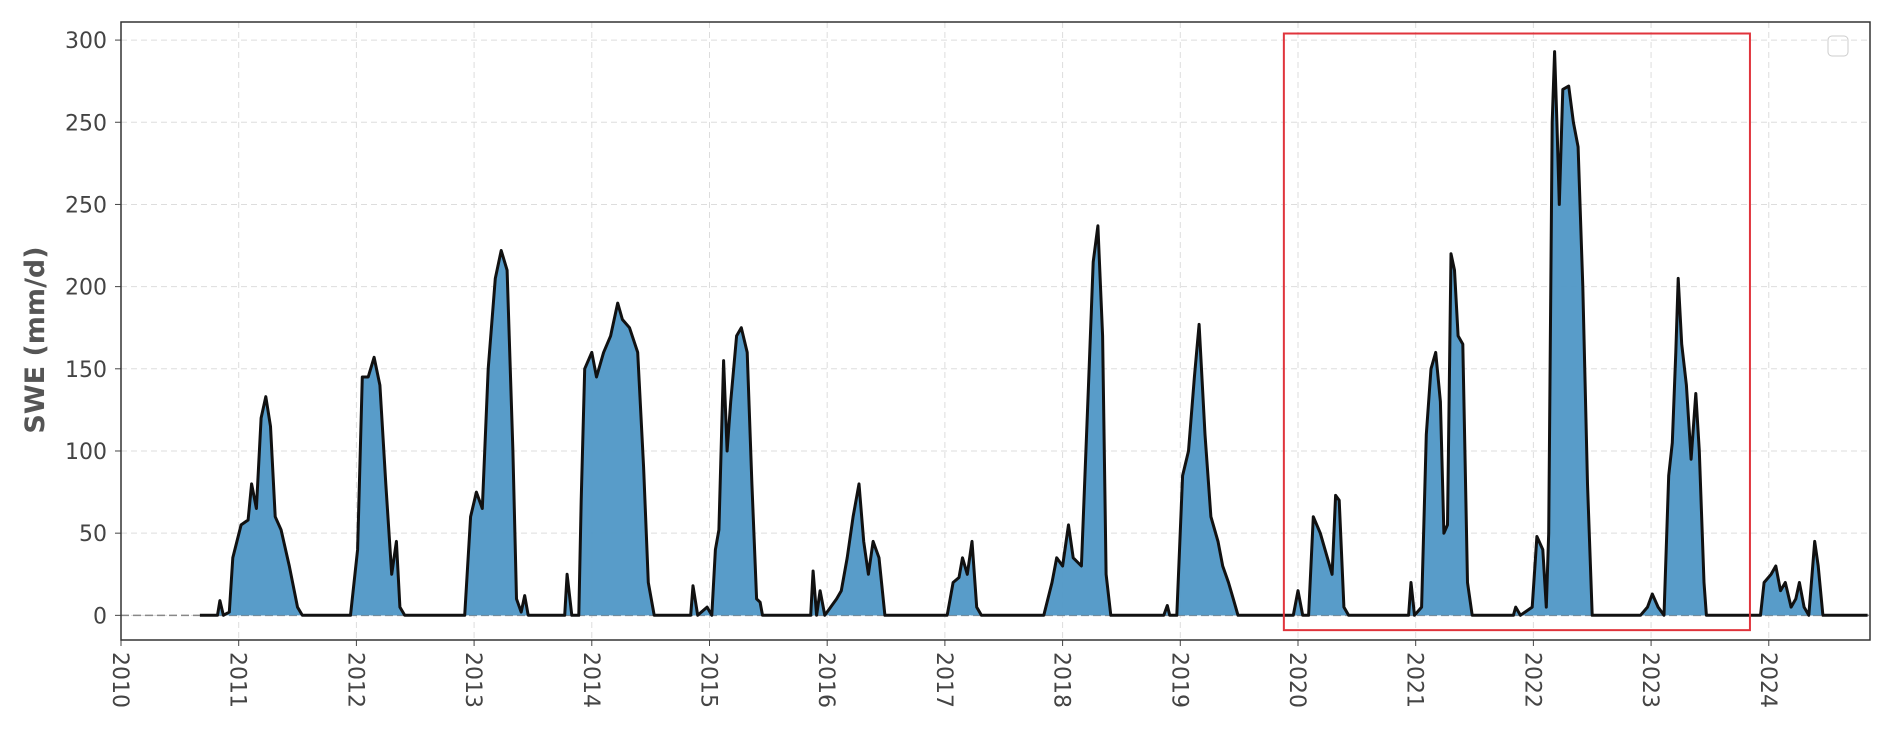 The image size is (1892, 743). I want to click on x-tick-label: 2019, so click(1178, 680).